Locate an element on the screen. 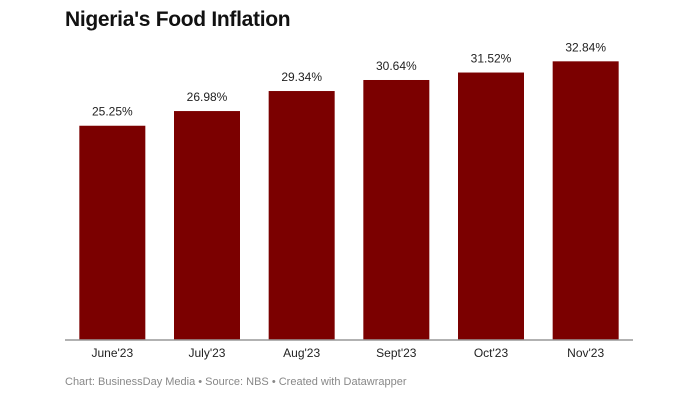 The image size is (700, 400). data-label: 26.98% is located at coordinates (207, 97).